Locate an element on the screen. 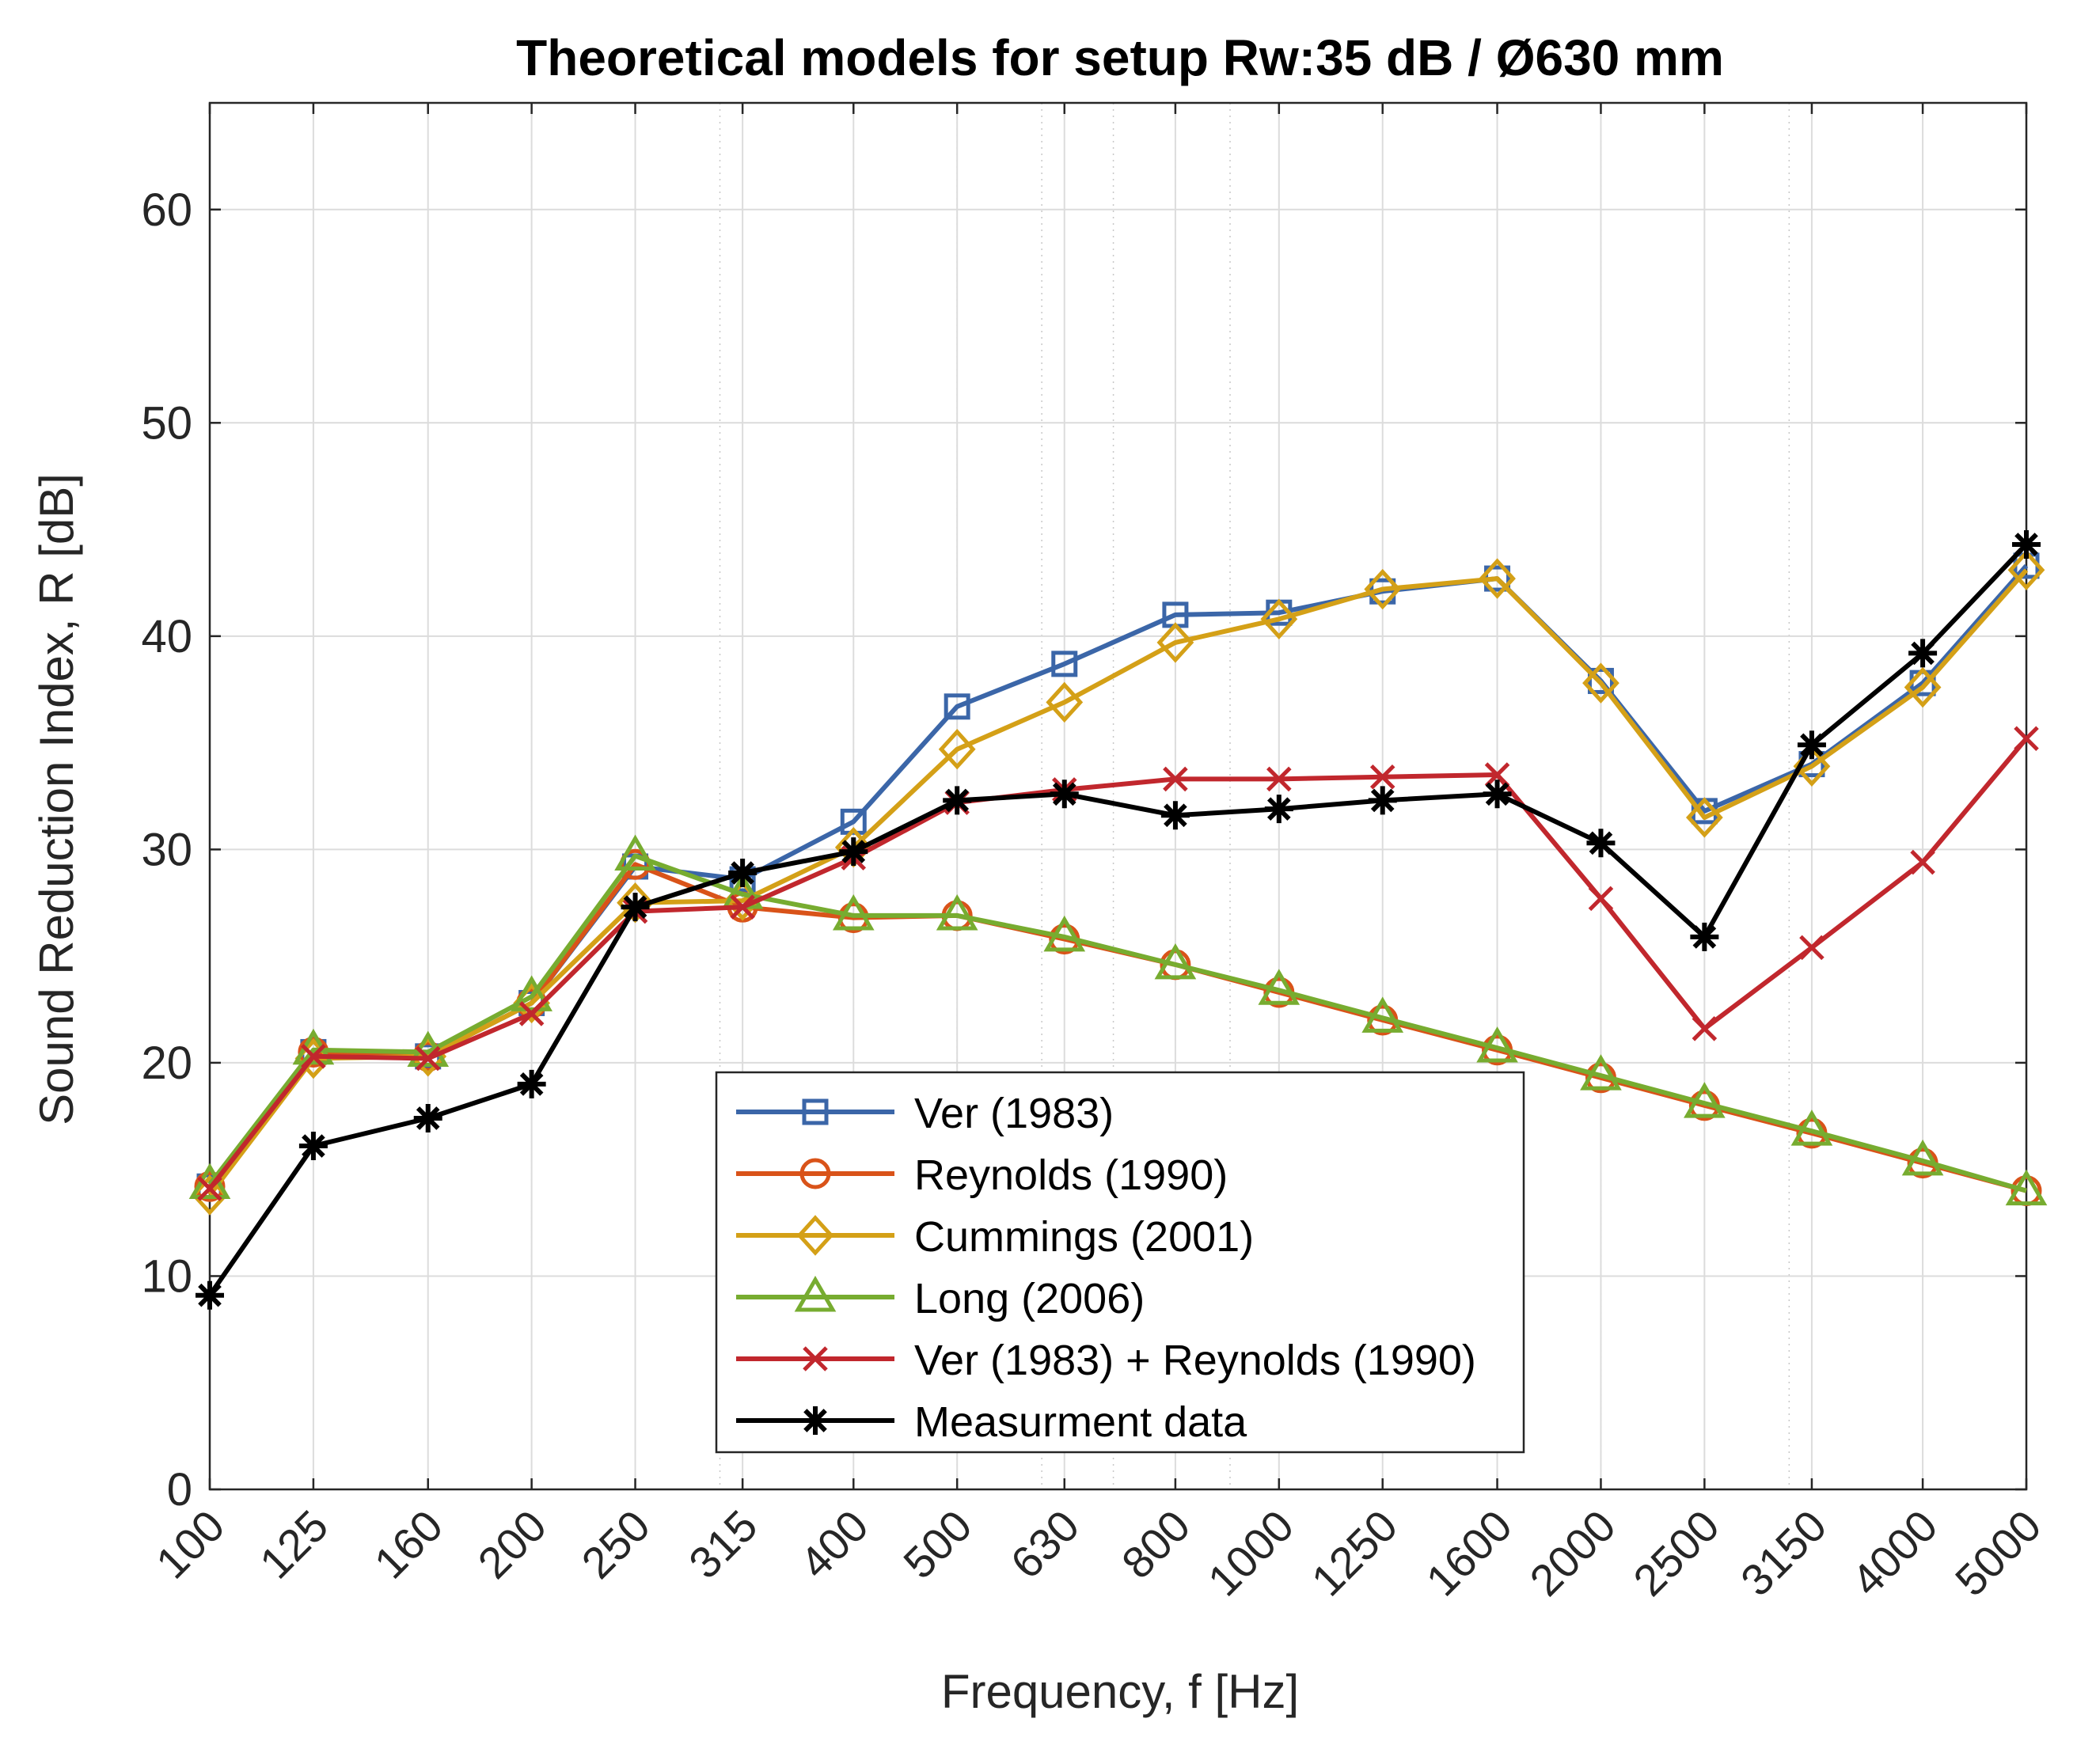 This screenshot has height=1764, width=2096. legend-entry-reynolds-1990: Reynolds (1990) is located at coordinates (982, 1175).